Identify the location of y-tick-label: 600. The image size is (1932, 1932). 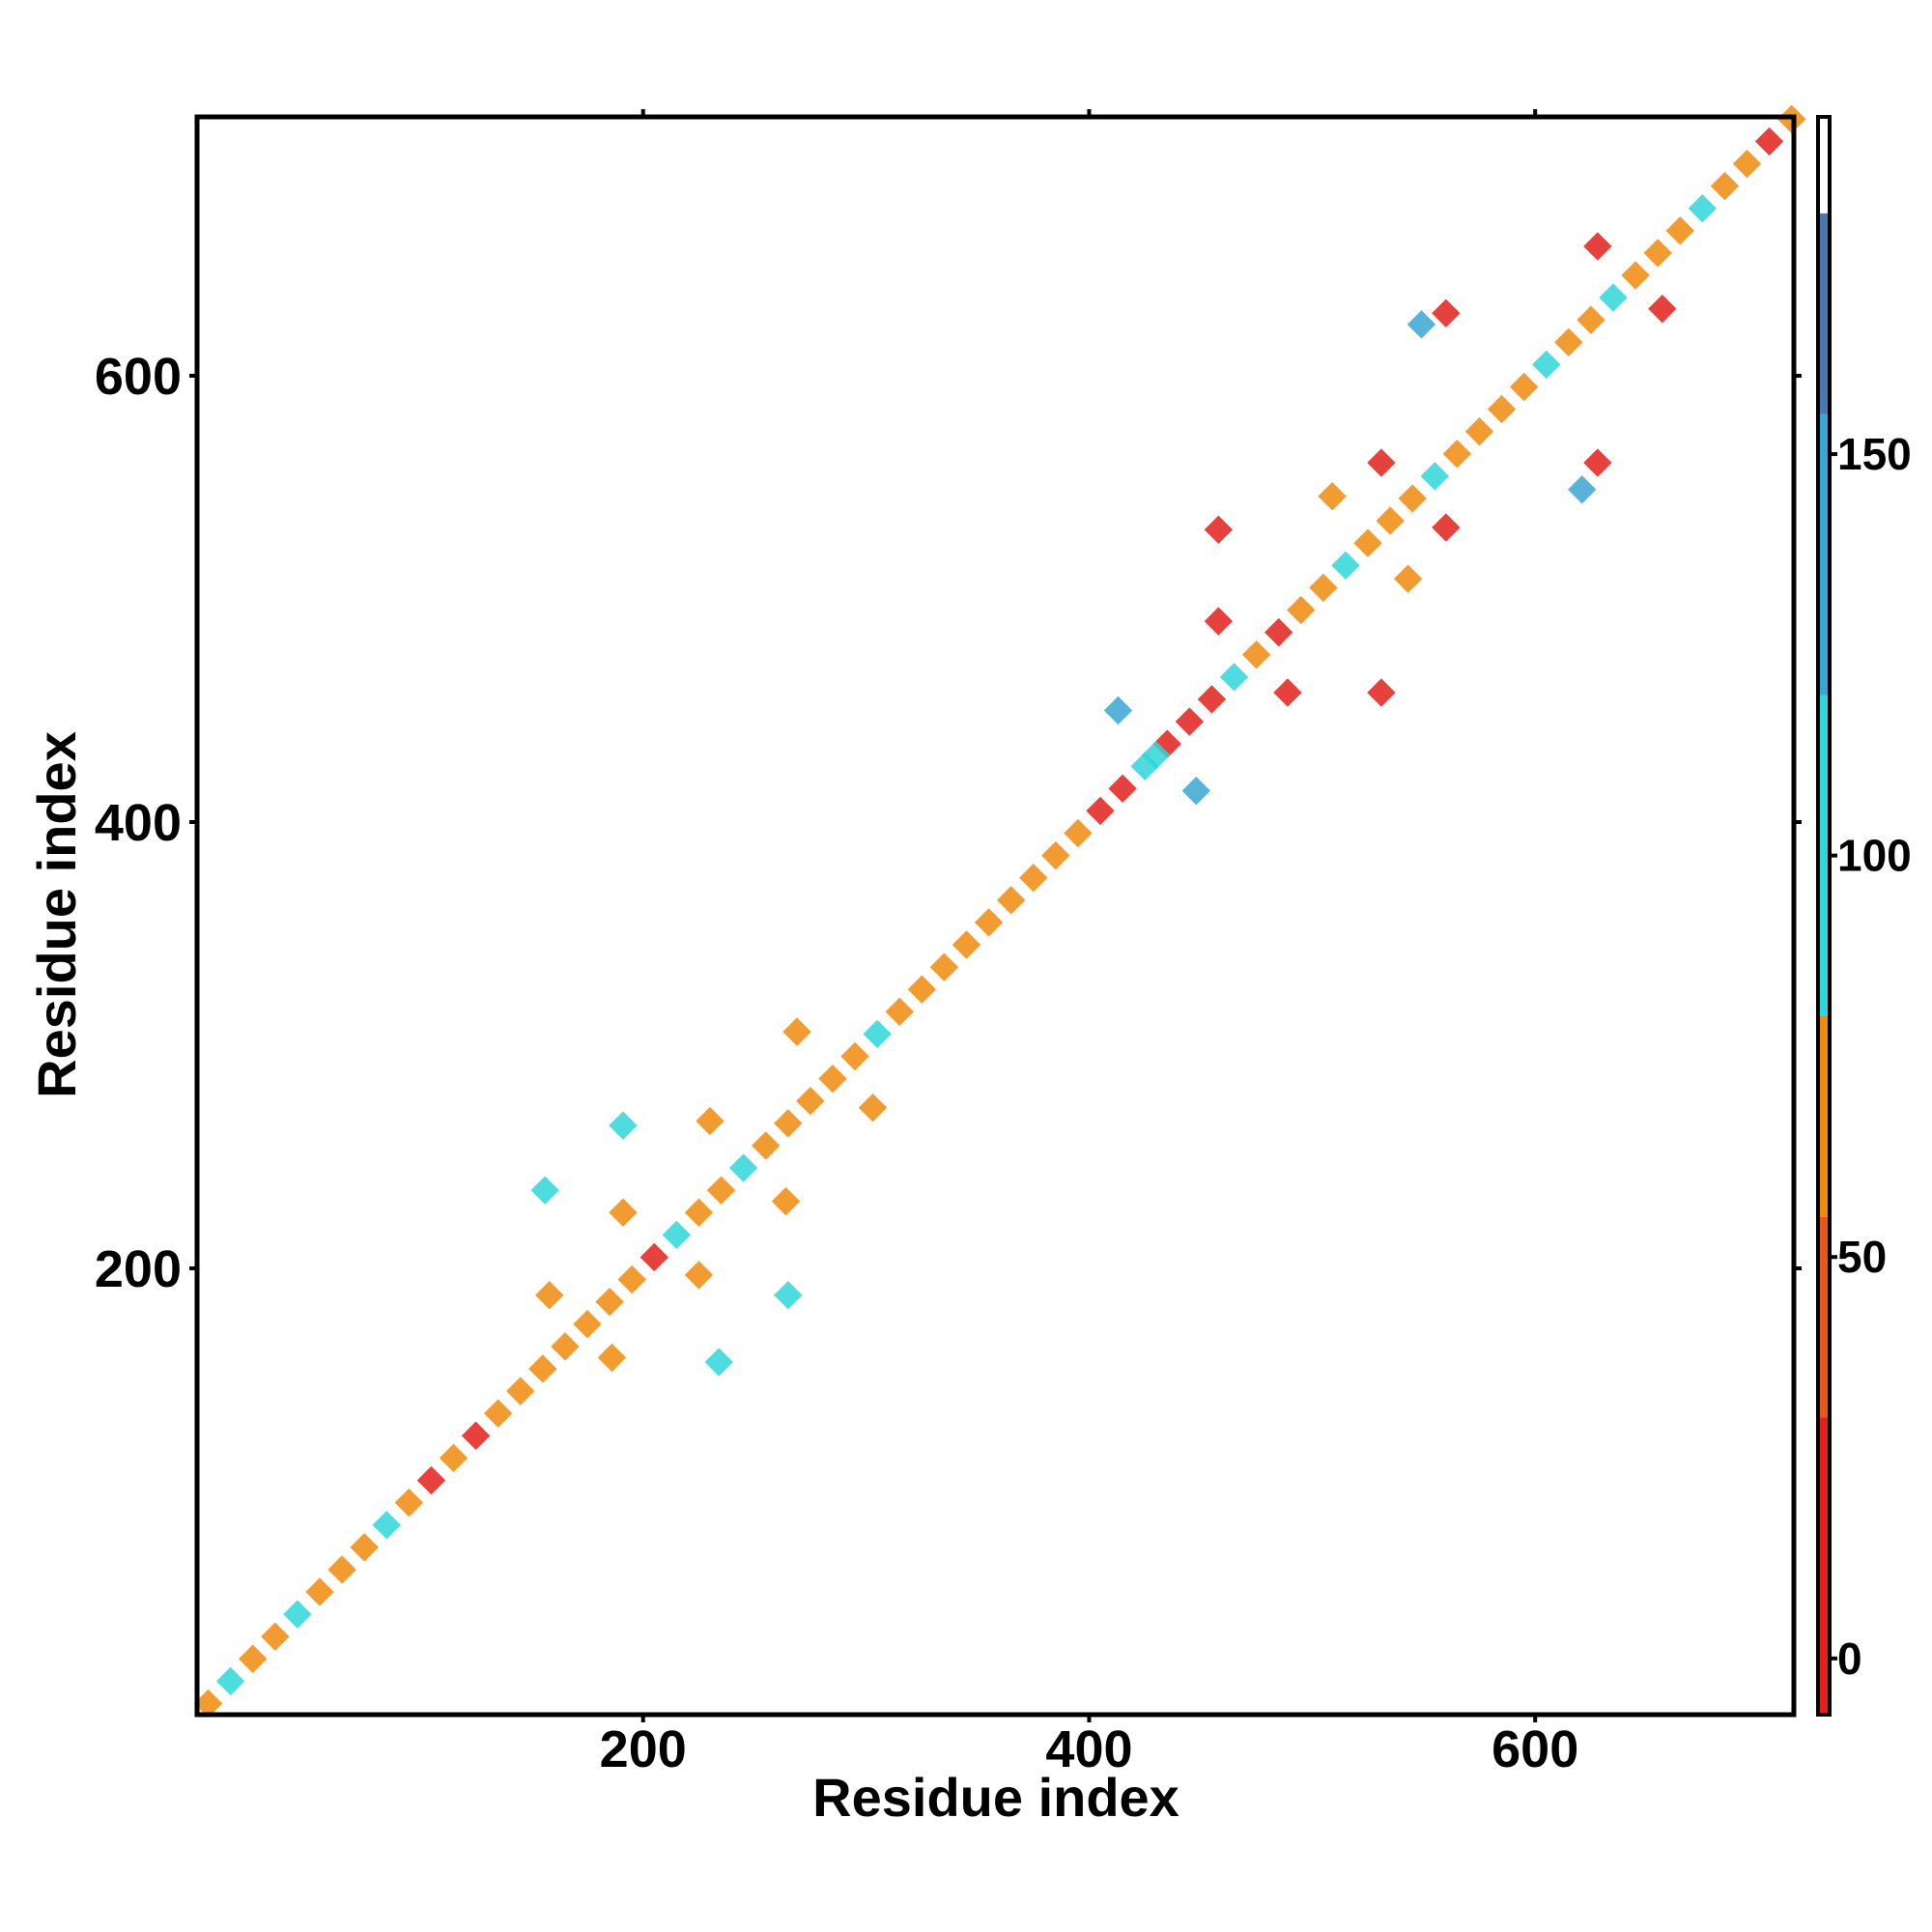
(138, 377).